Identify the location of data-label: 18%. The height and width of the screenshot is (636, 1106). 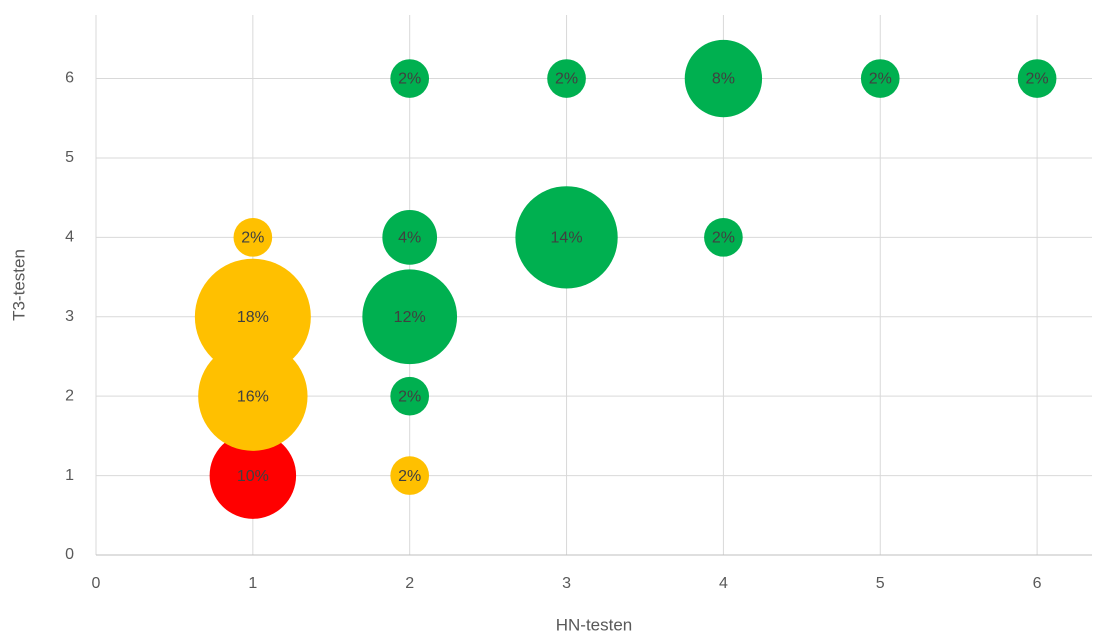
(253, 317).